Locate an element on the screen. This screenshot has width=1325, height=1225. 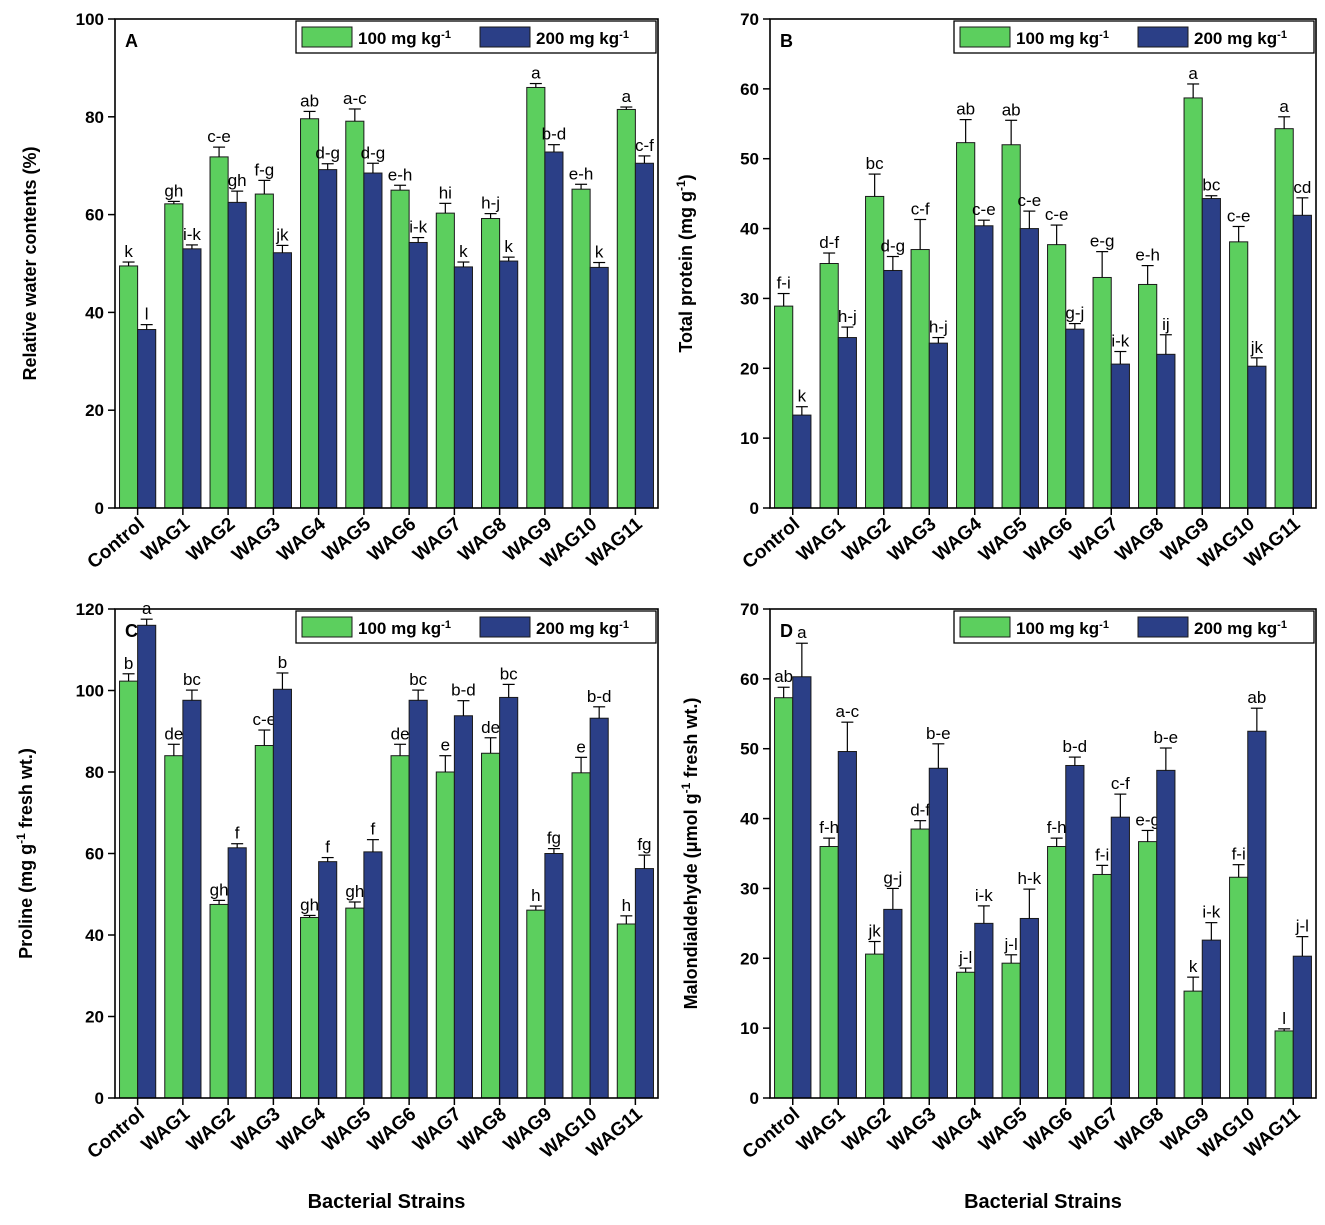
y-tick-label: 70 is located at coordinates (749, 609).